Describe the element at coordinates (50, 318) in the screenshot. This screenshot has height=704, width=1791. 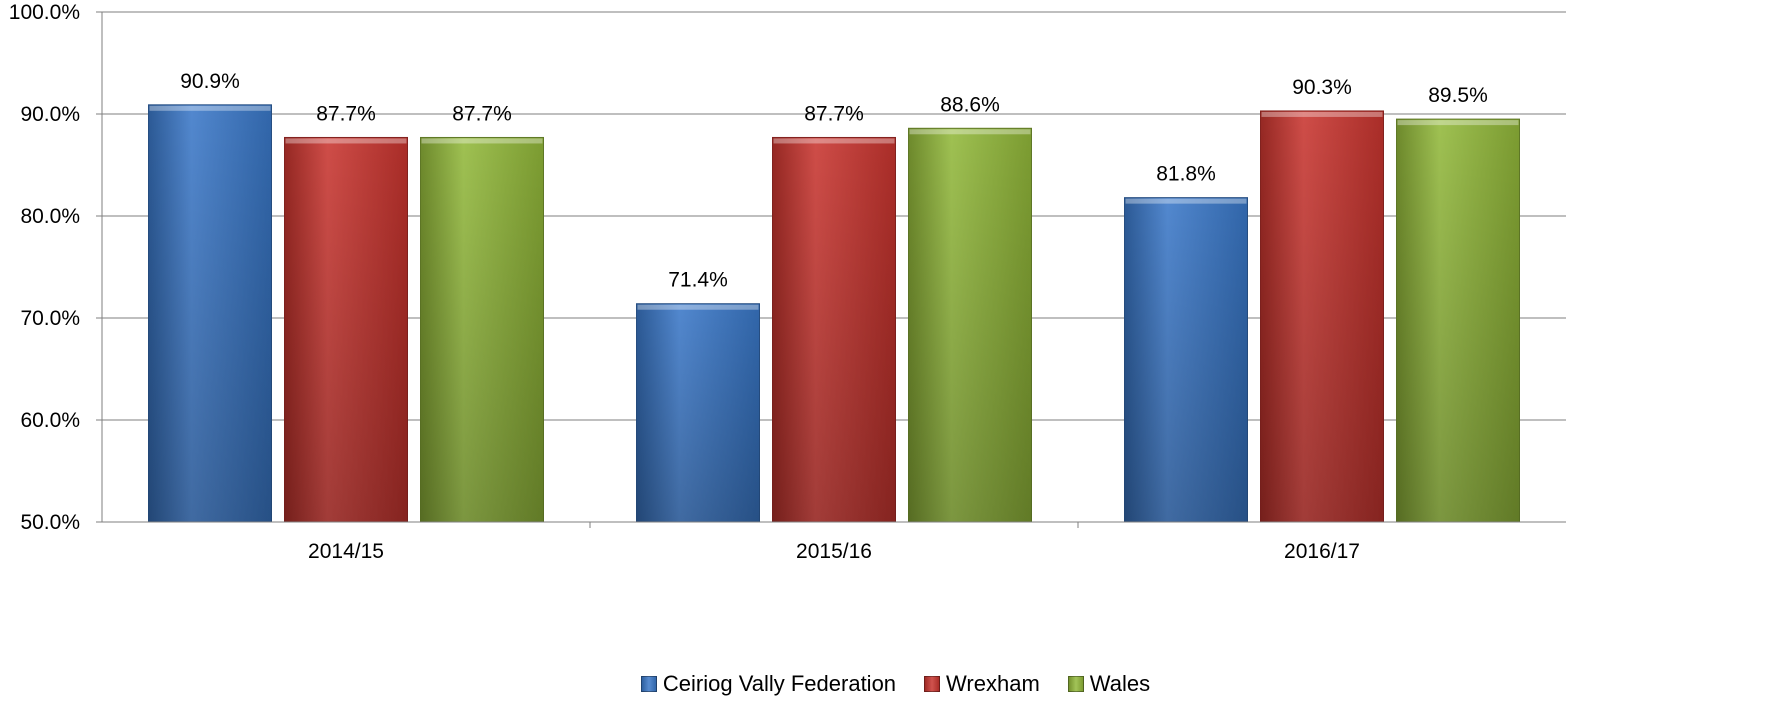
I see `y-tick-label: 70.0%` at that location.